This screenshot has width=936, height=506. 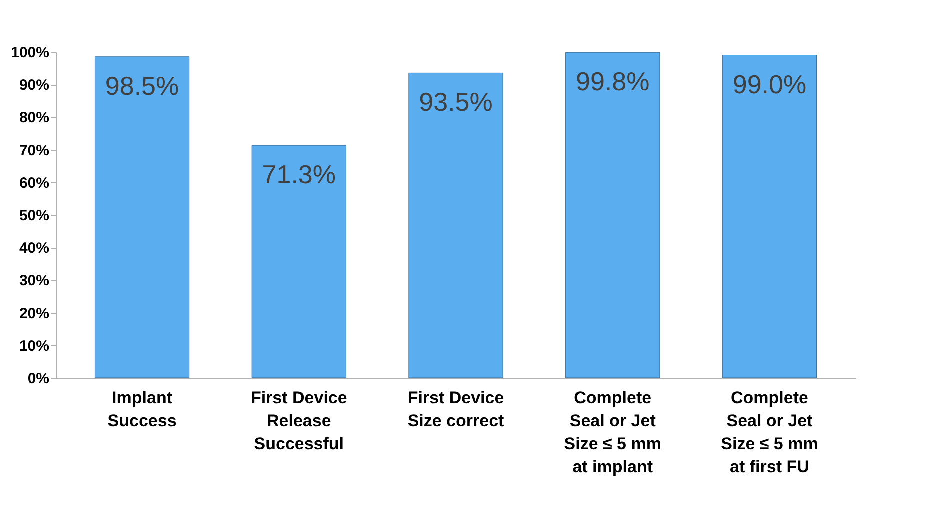 I want to click on y-tick-label: 80%, so click(x=34, y=118).